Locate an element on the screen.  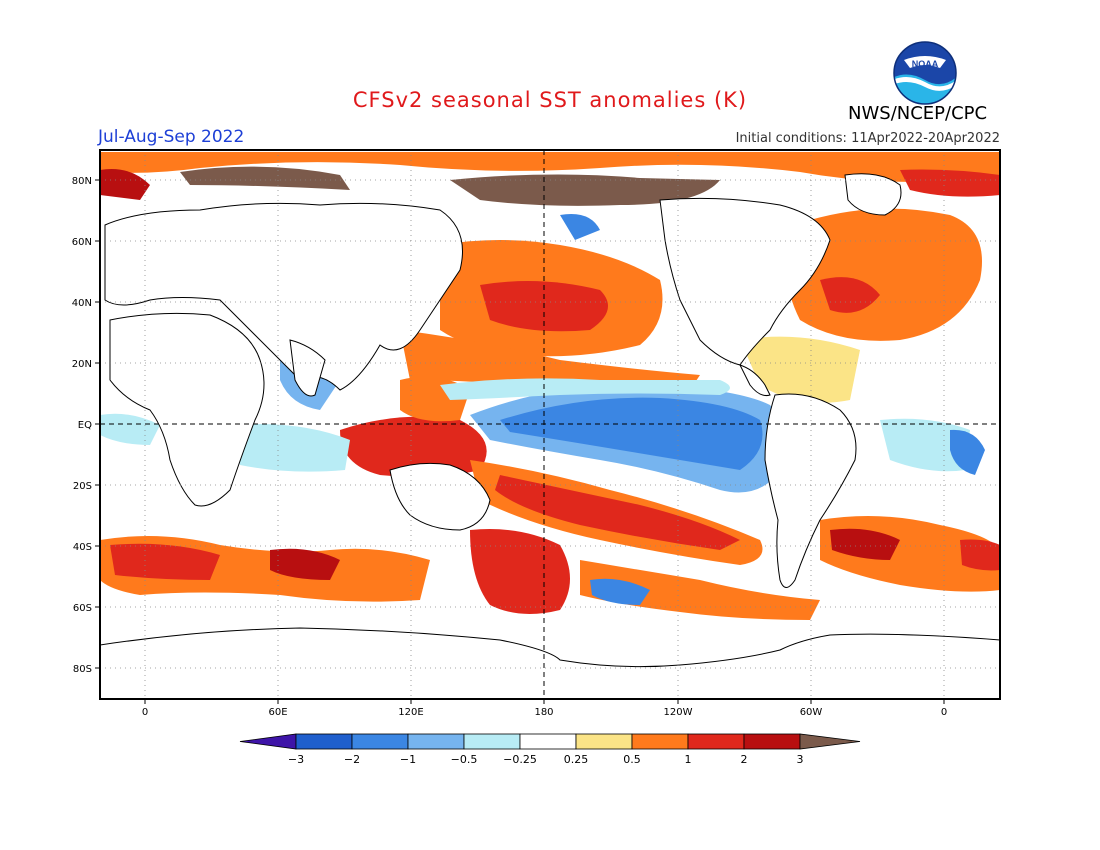
season-label: Jul-Aug-Sep 2022 is located at coordinates (171, 137).